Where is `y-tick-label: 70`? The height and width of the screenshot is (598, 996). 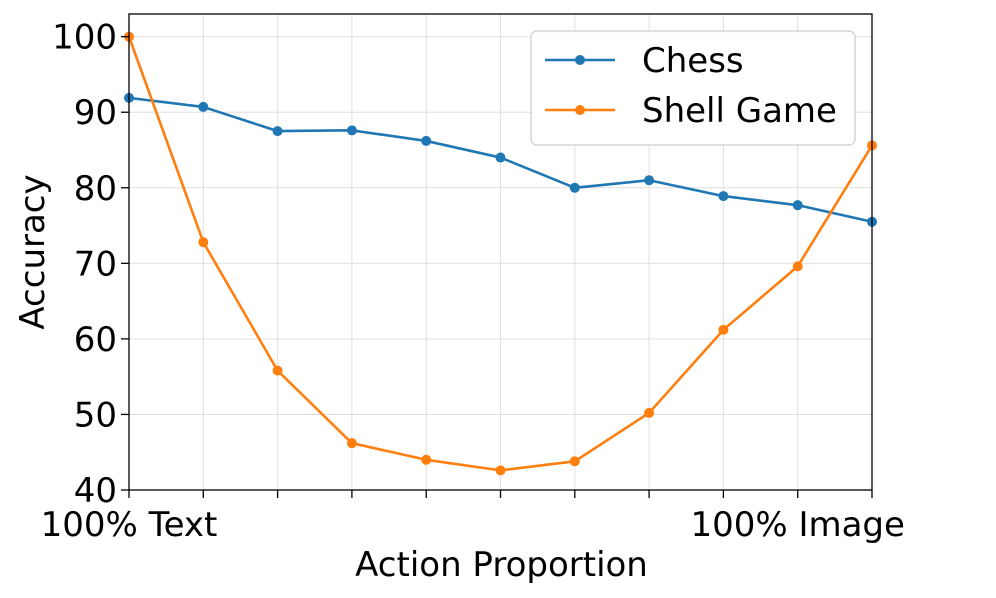
y-tick-label: 70 is located at coordinates (95, 264).